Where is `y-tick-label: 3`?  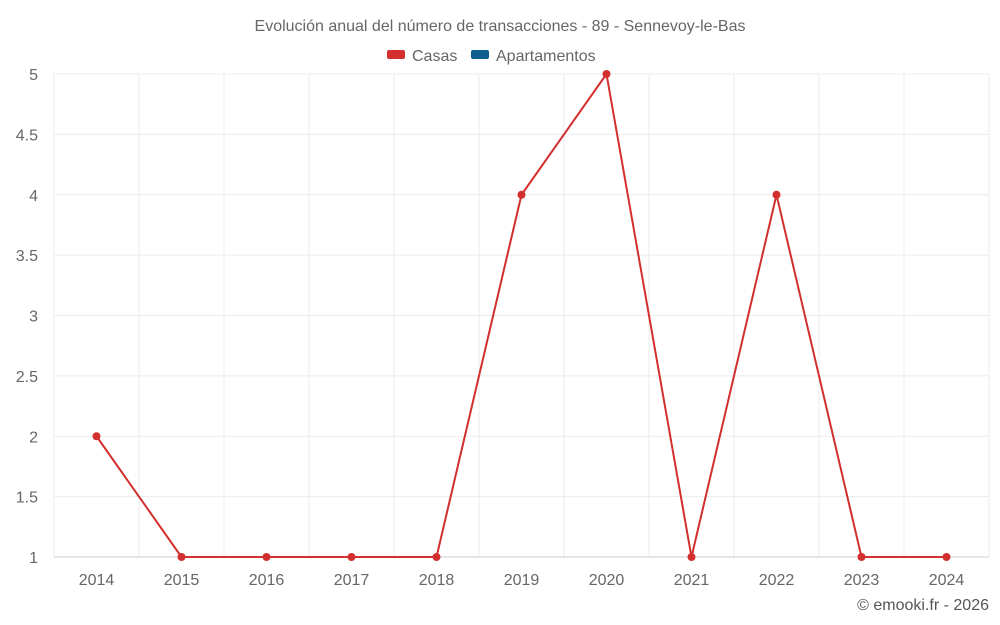
y-tick-label: 3 is located at coordinates (33, 317).